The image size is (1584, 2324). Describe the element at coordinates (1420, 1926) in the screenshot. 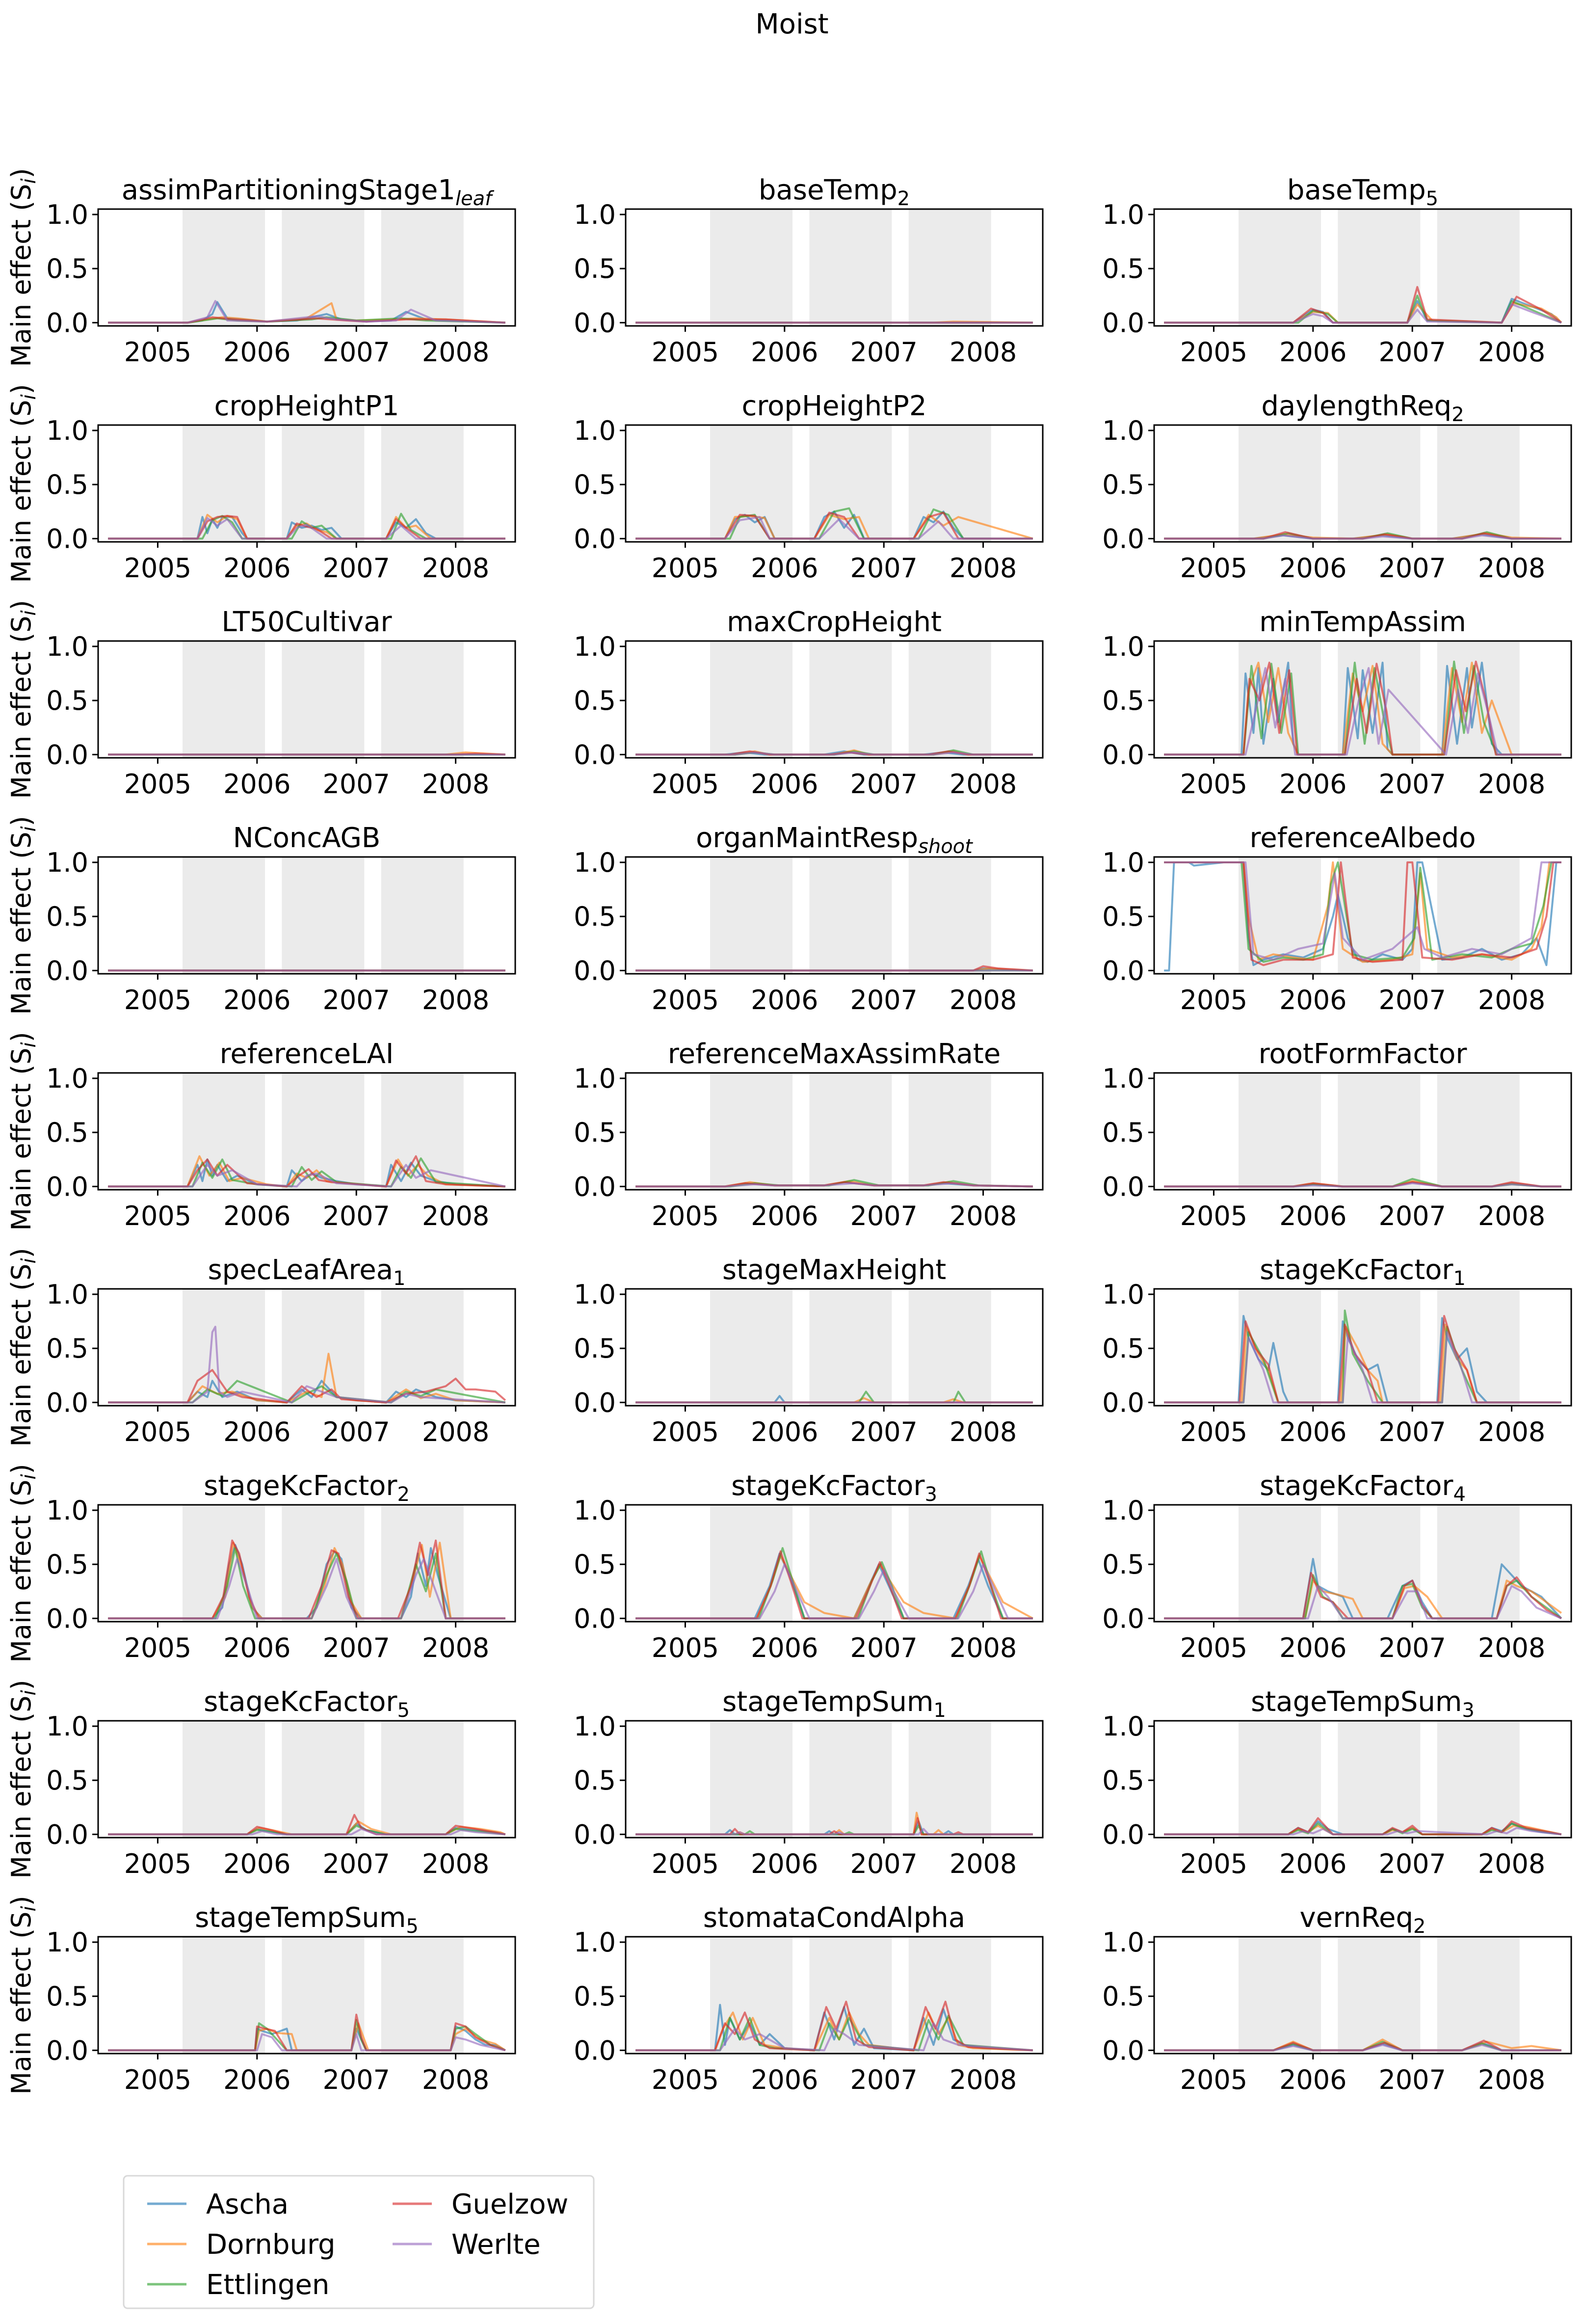

I see `panel-title-subscript: 2` at that location.